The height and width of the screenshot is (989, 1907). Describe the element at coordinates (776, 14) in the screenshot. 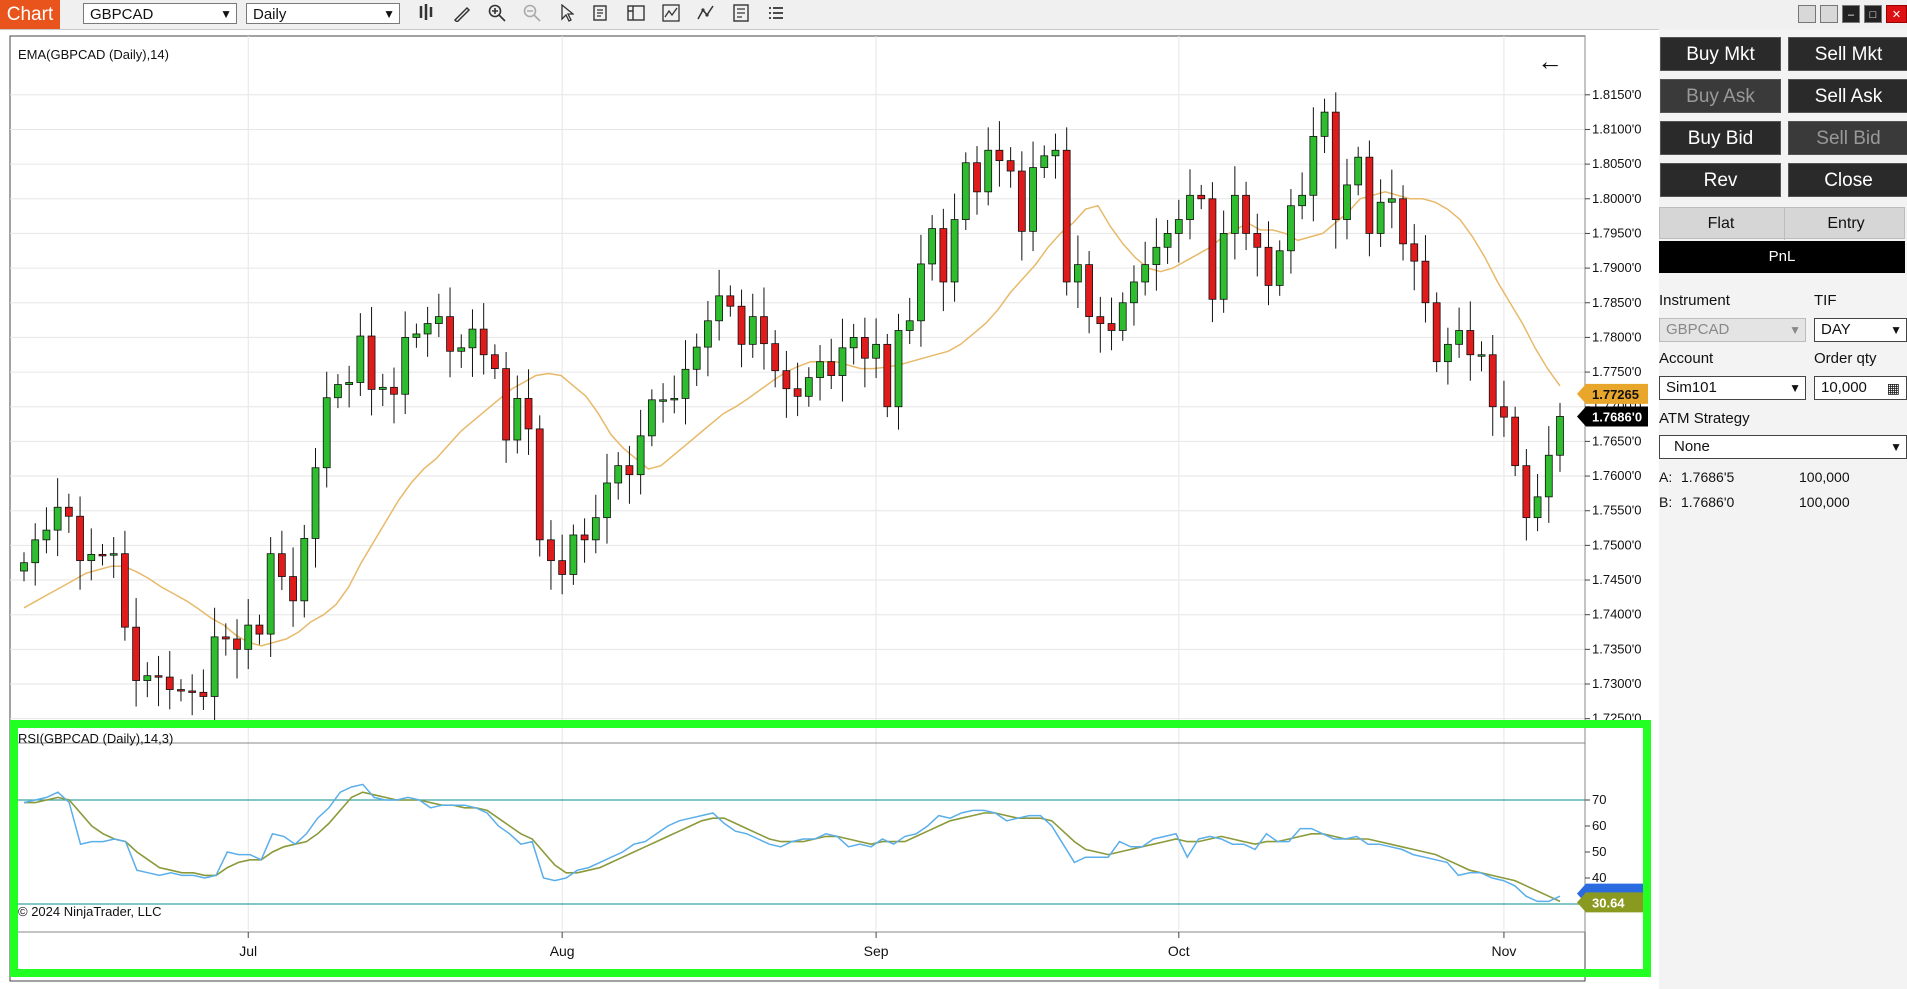

I see `list-icon` at that location.